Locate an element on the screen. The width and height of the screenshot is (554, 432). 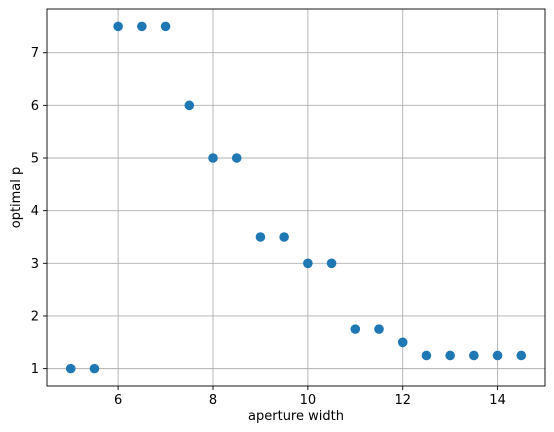
x-tick-label: 10 is located at coordinates (308, 400).